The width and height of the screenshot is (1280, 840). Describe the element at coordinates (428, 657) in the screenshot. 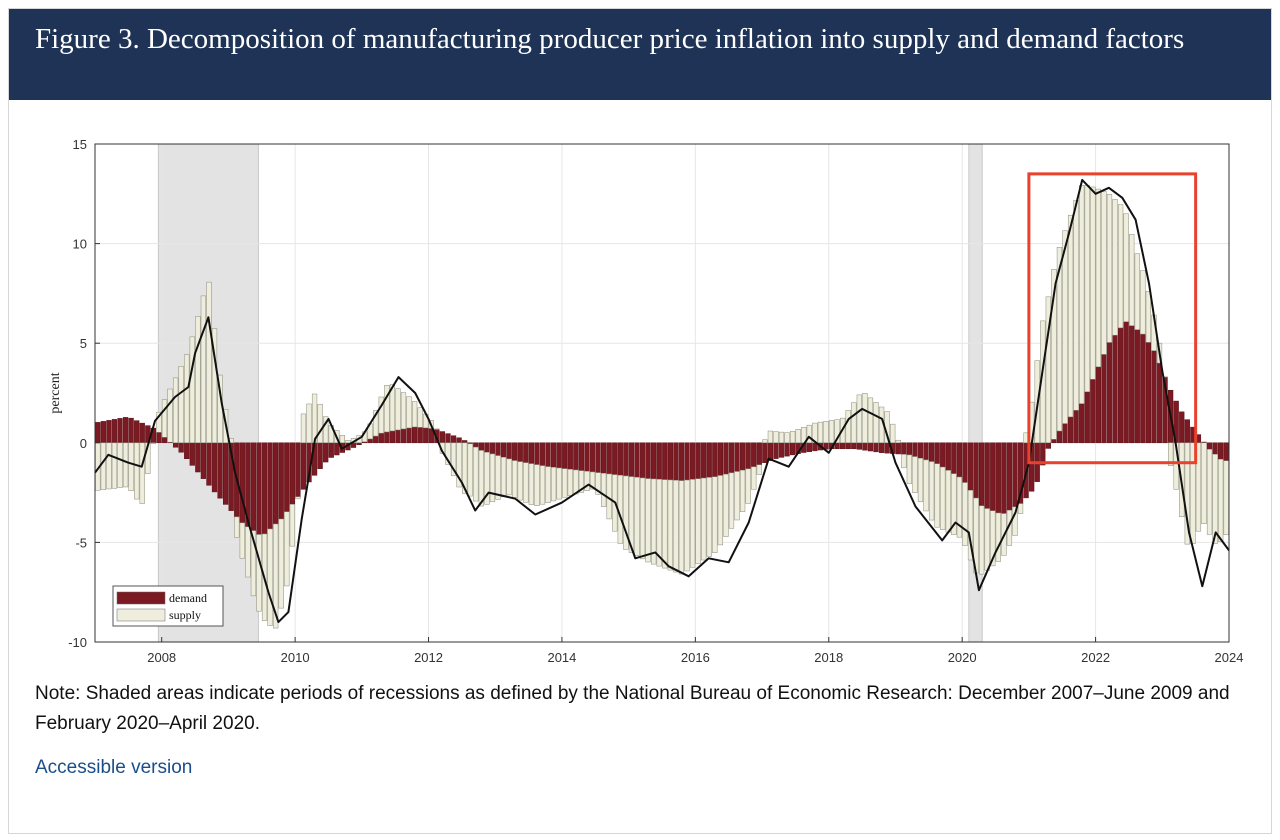

I see `x-tick-label: 2012` at that location.